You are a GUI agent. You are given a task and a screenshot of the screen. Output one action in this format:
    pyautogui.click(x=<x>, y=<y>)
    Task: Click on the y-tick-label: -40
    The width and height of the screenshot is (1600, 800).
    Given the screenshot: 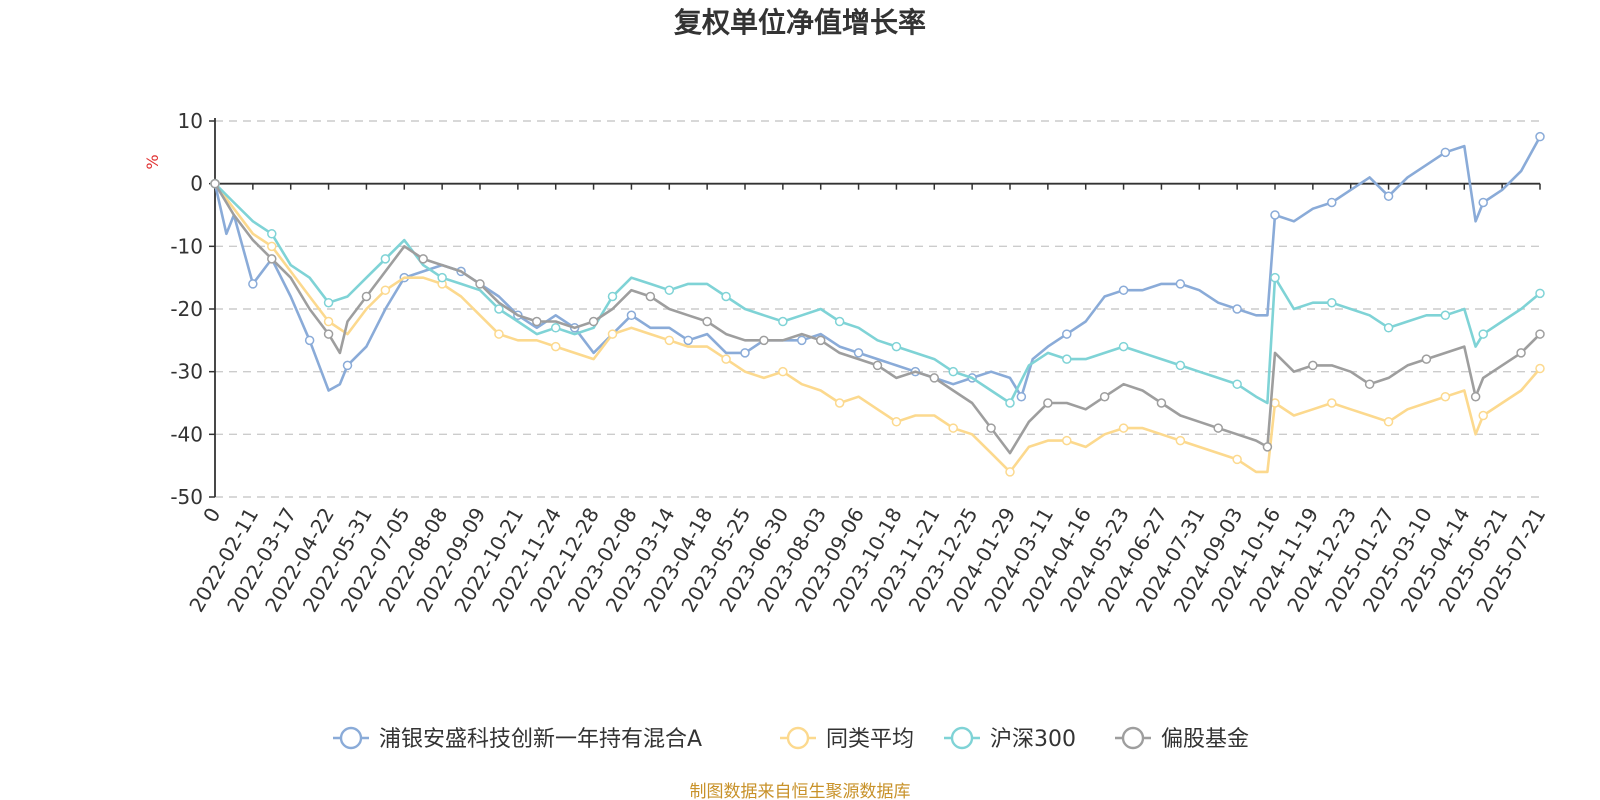 What is the action you would take?
    pyautogui.click(x=186, y=434)
    